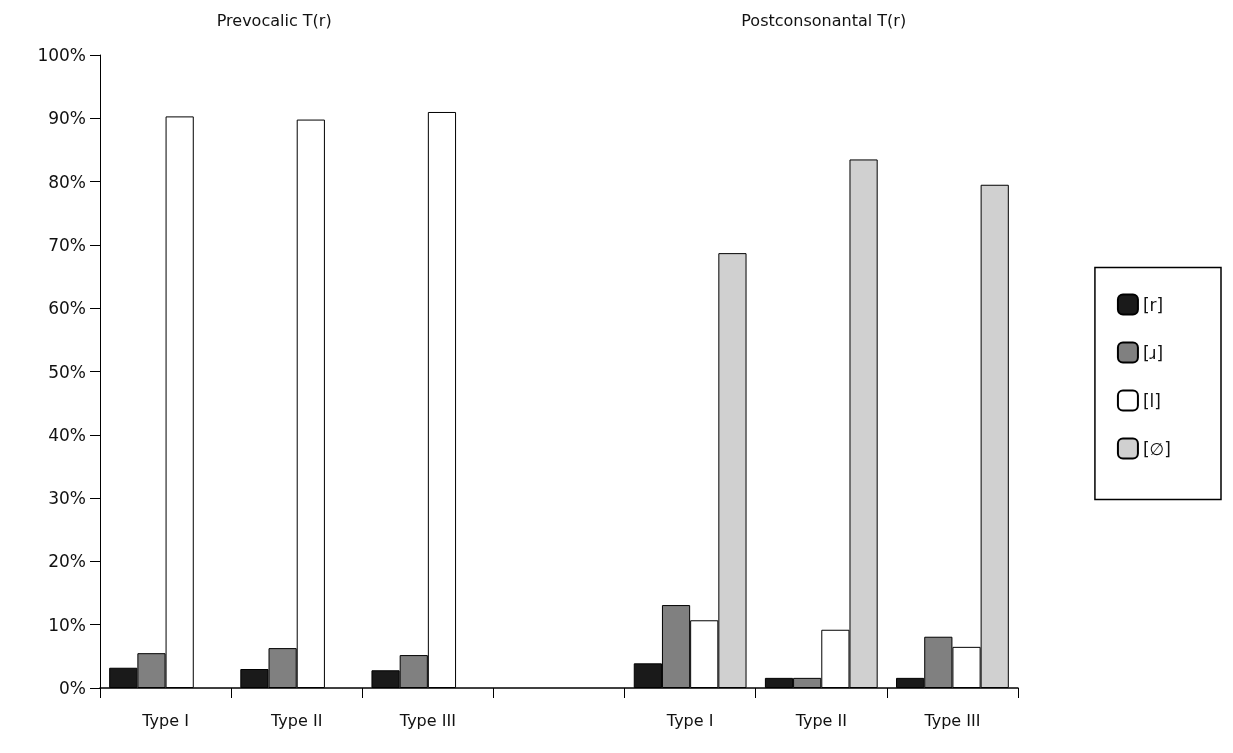 The image size is (1233, 753). What do you see at coordinates (67, 181) in the screenshot?
I see `y-tick-label: 80%` at bounding box center [67, 181].